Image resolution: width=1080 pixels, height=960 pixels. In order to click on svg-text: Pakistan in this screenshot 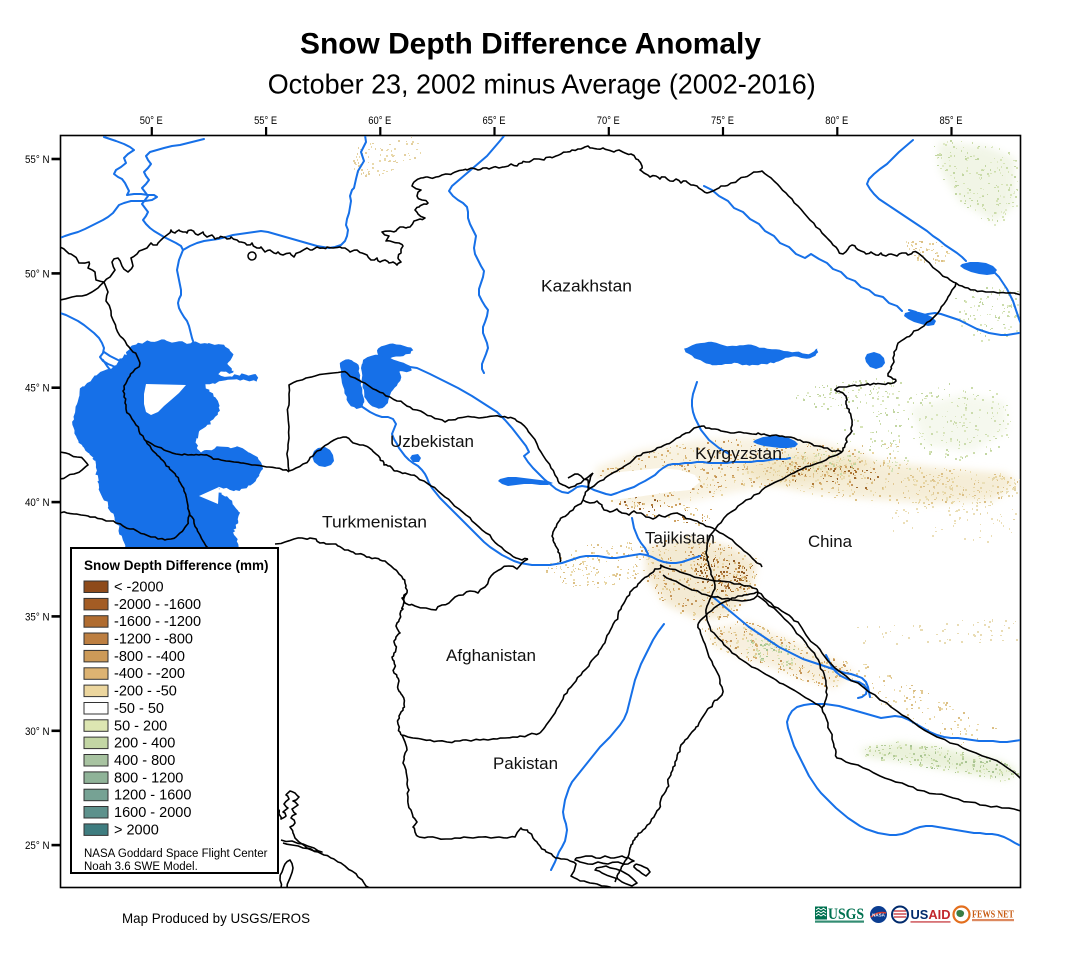, I will do `click(525, 764)`.